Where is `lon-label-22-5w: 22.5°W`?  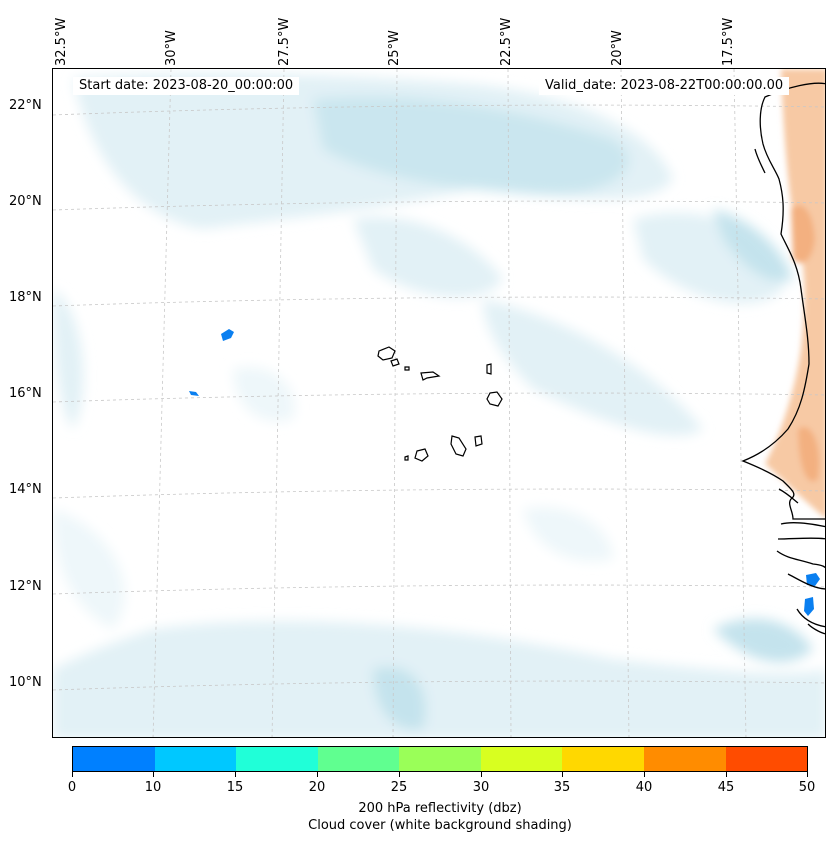
lon-label-22-5w: 22.5°W is located at coordinates (506, 41).